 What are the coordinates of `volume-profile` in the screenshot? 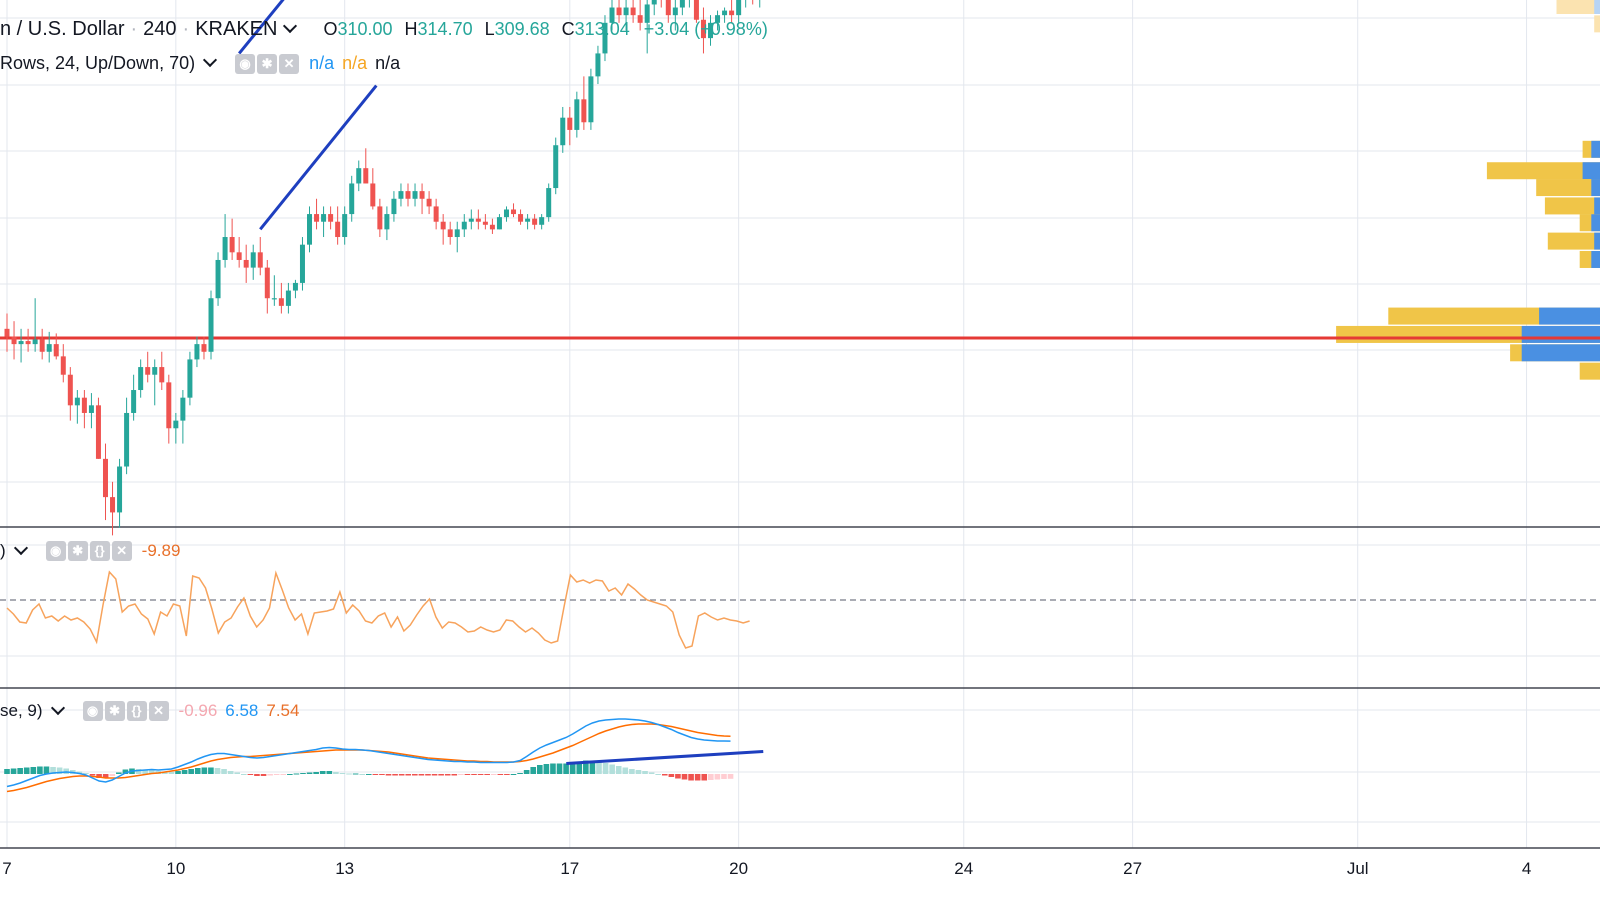 It's located at (1468, 190).